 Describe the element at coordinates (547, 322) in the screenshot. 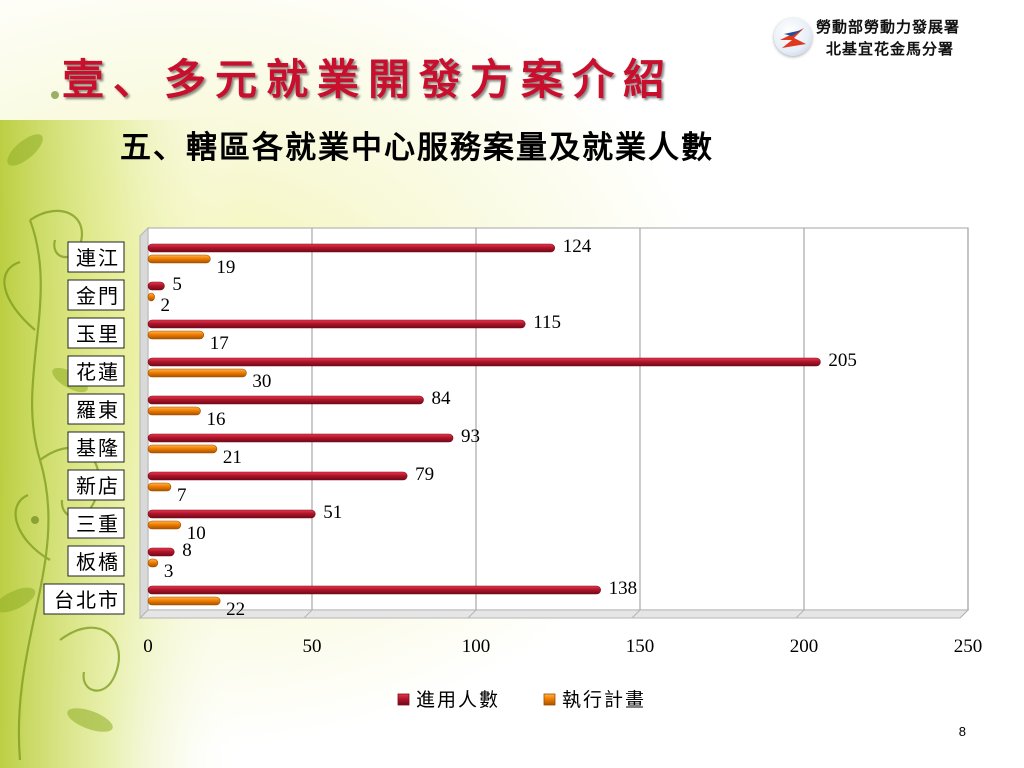

I see `data-label-series-1: 115` at that location.